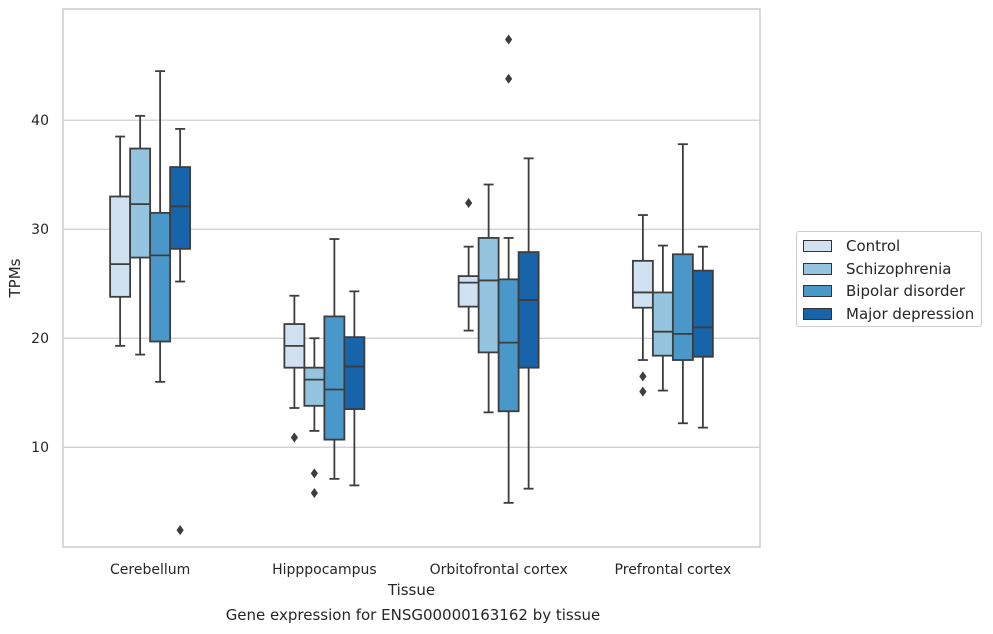  Describe the element at coordinates (40, 339) in the screenshot. I see `y-tick-label: 20` at that location.